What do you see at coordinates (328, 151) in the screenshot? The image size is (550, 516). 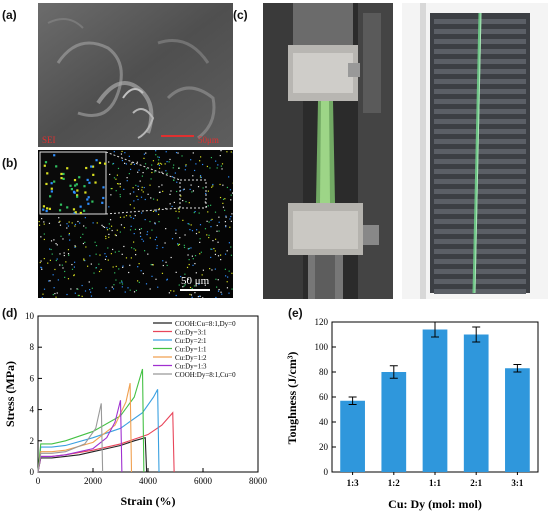 I see `tensile-test-photo-left` at bounding box center [328, 151].